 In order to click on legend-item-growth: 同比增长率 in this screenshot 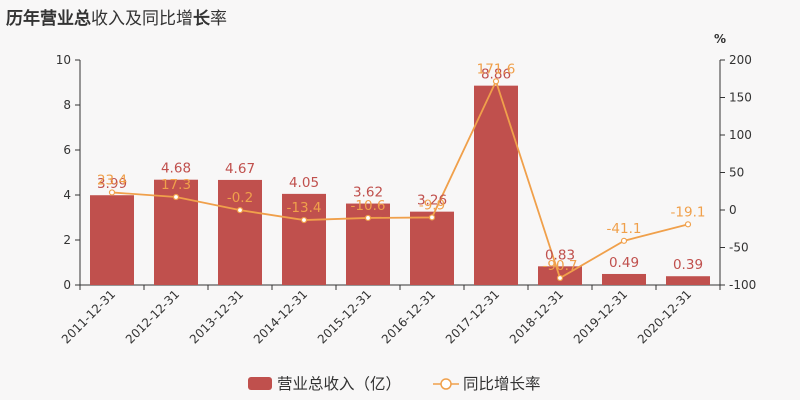, I will do `click(487, 383)`.